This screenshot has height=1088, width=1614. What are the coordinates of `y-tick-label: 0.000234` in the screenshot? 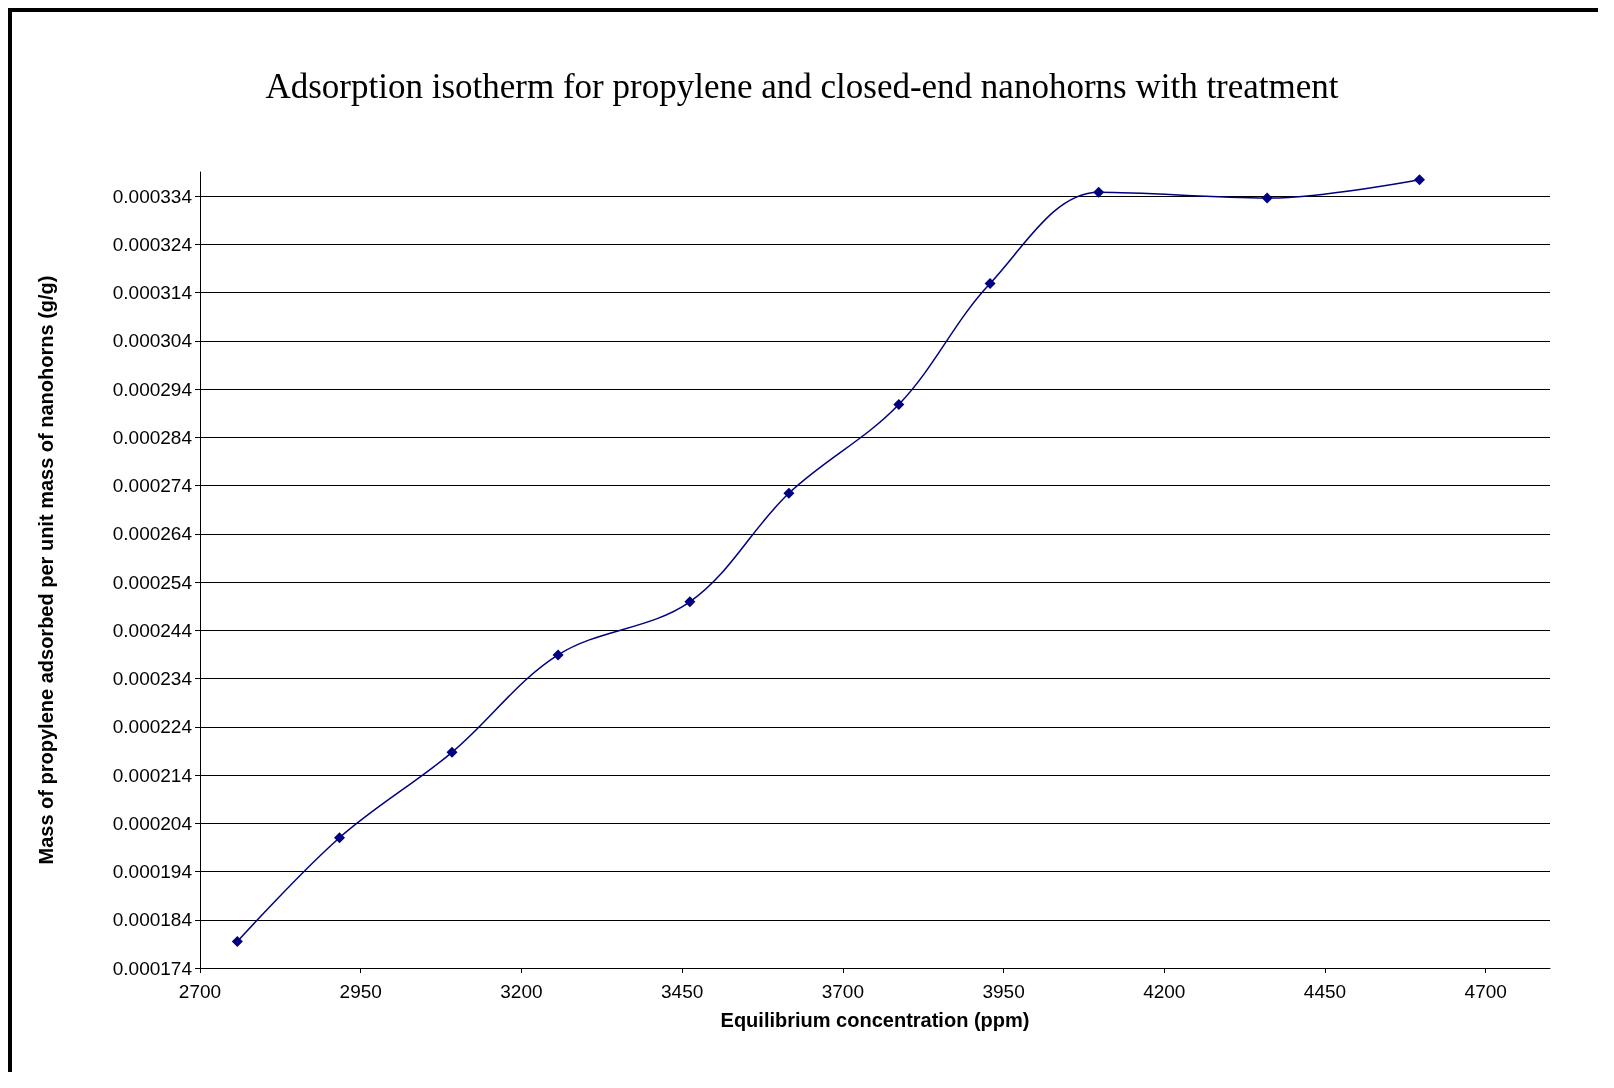 It's located at (152, 679).